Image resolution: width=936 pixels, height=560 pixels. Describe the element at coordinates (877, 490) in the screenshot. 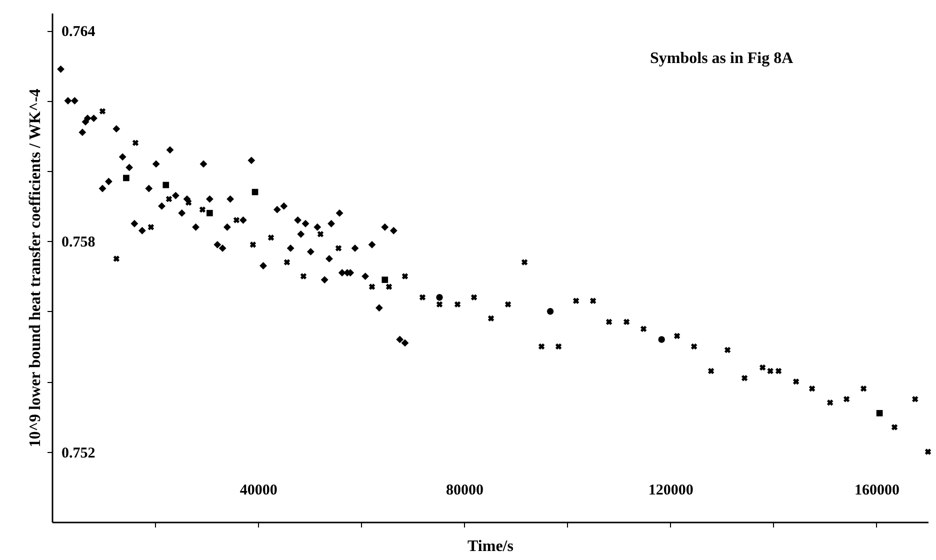

I see `x-tick-label: 160000` at that location.